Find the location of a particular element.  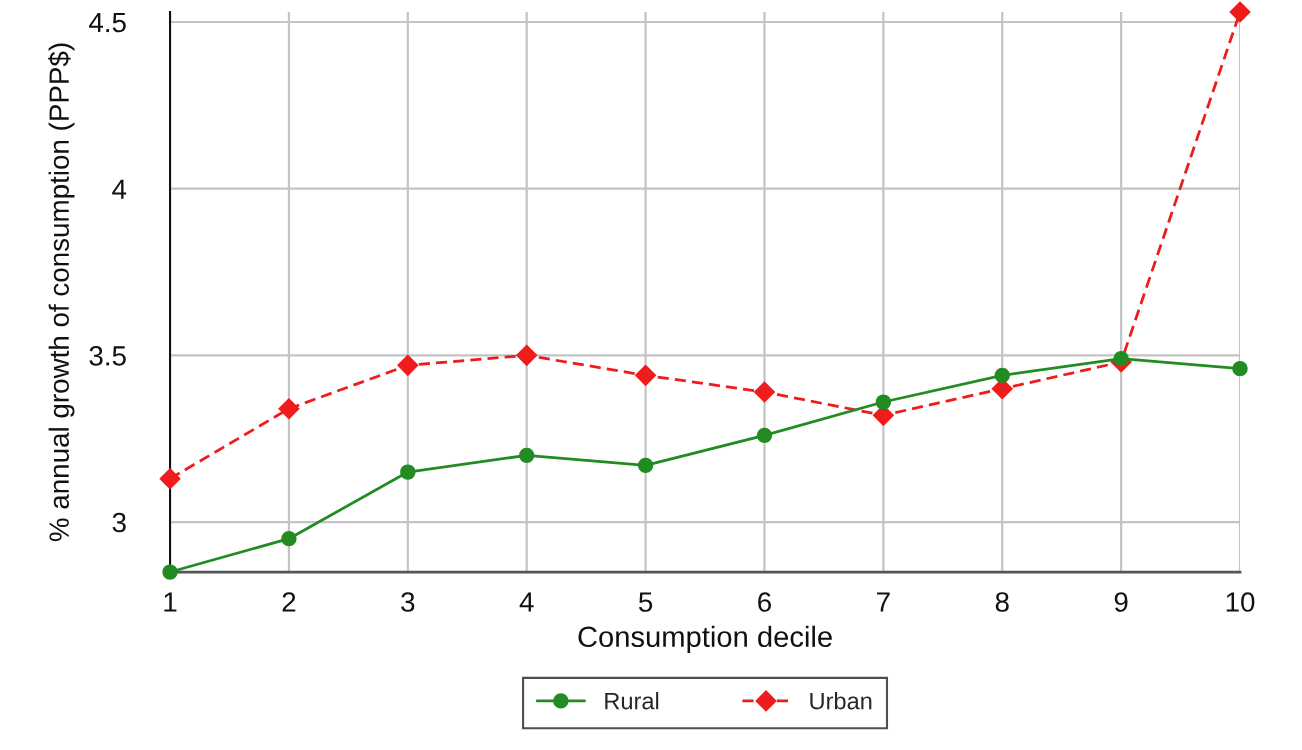

x-tick-label: 1 is located at coordinates (170, 602).